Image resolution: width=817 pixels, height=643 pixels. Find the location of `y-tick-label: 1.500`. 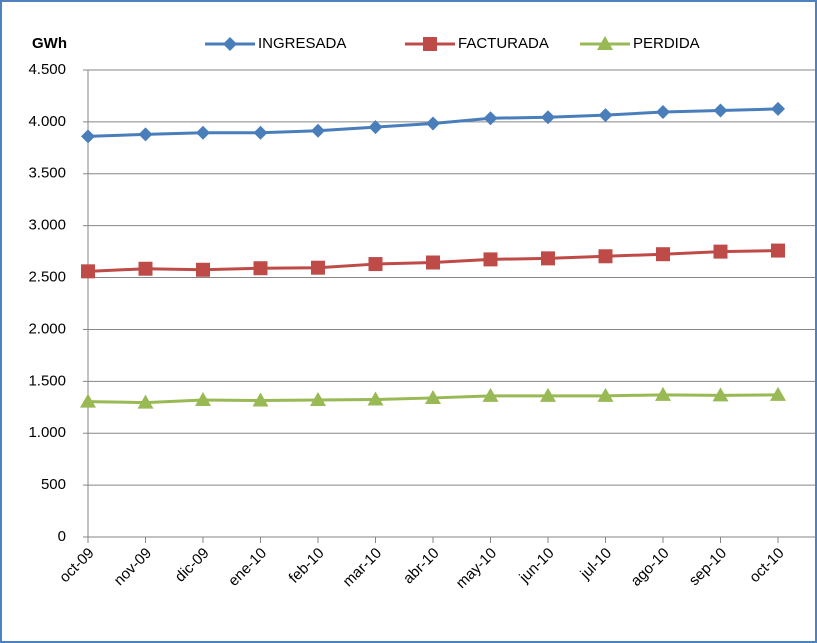

y-tick-label: 1.500 is located at coordinates (47, 380).